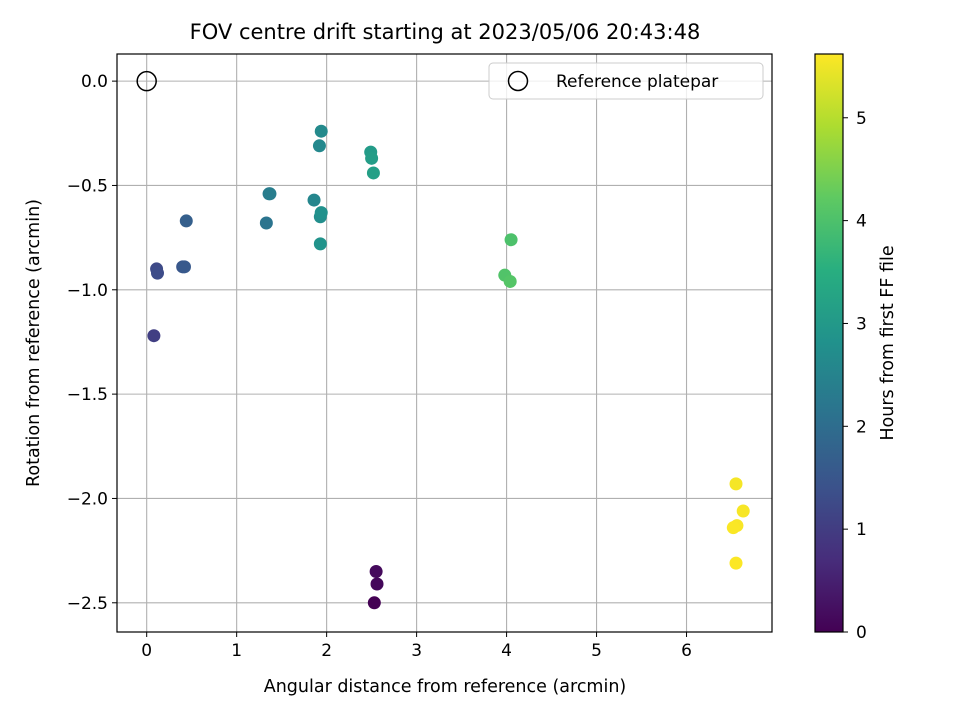 The width and height of the screenshot is (960, 720). What do you see at coordinates (861, 633) in the screenshot?
I see `colorbar-tick-label: 0` at bounding box center [861, 633].